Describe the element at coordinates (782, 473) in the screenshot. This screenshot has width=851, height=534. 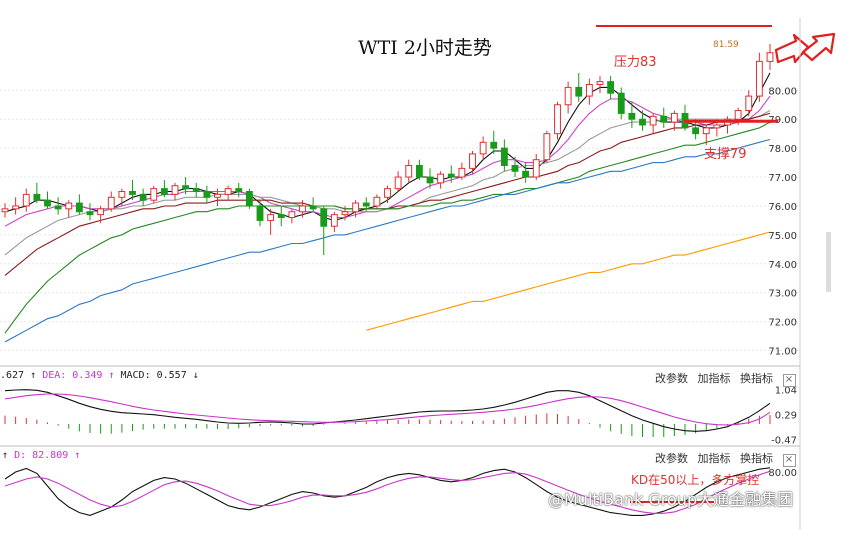
I see `kd-y-axis: 80.00` at that location.